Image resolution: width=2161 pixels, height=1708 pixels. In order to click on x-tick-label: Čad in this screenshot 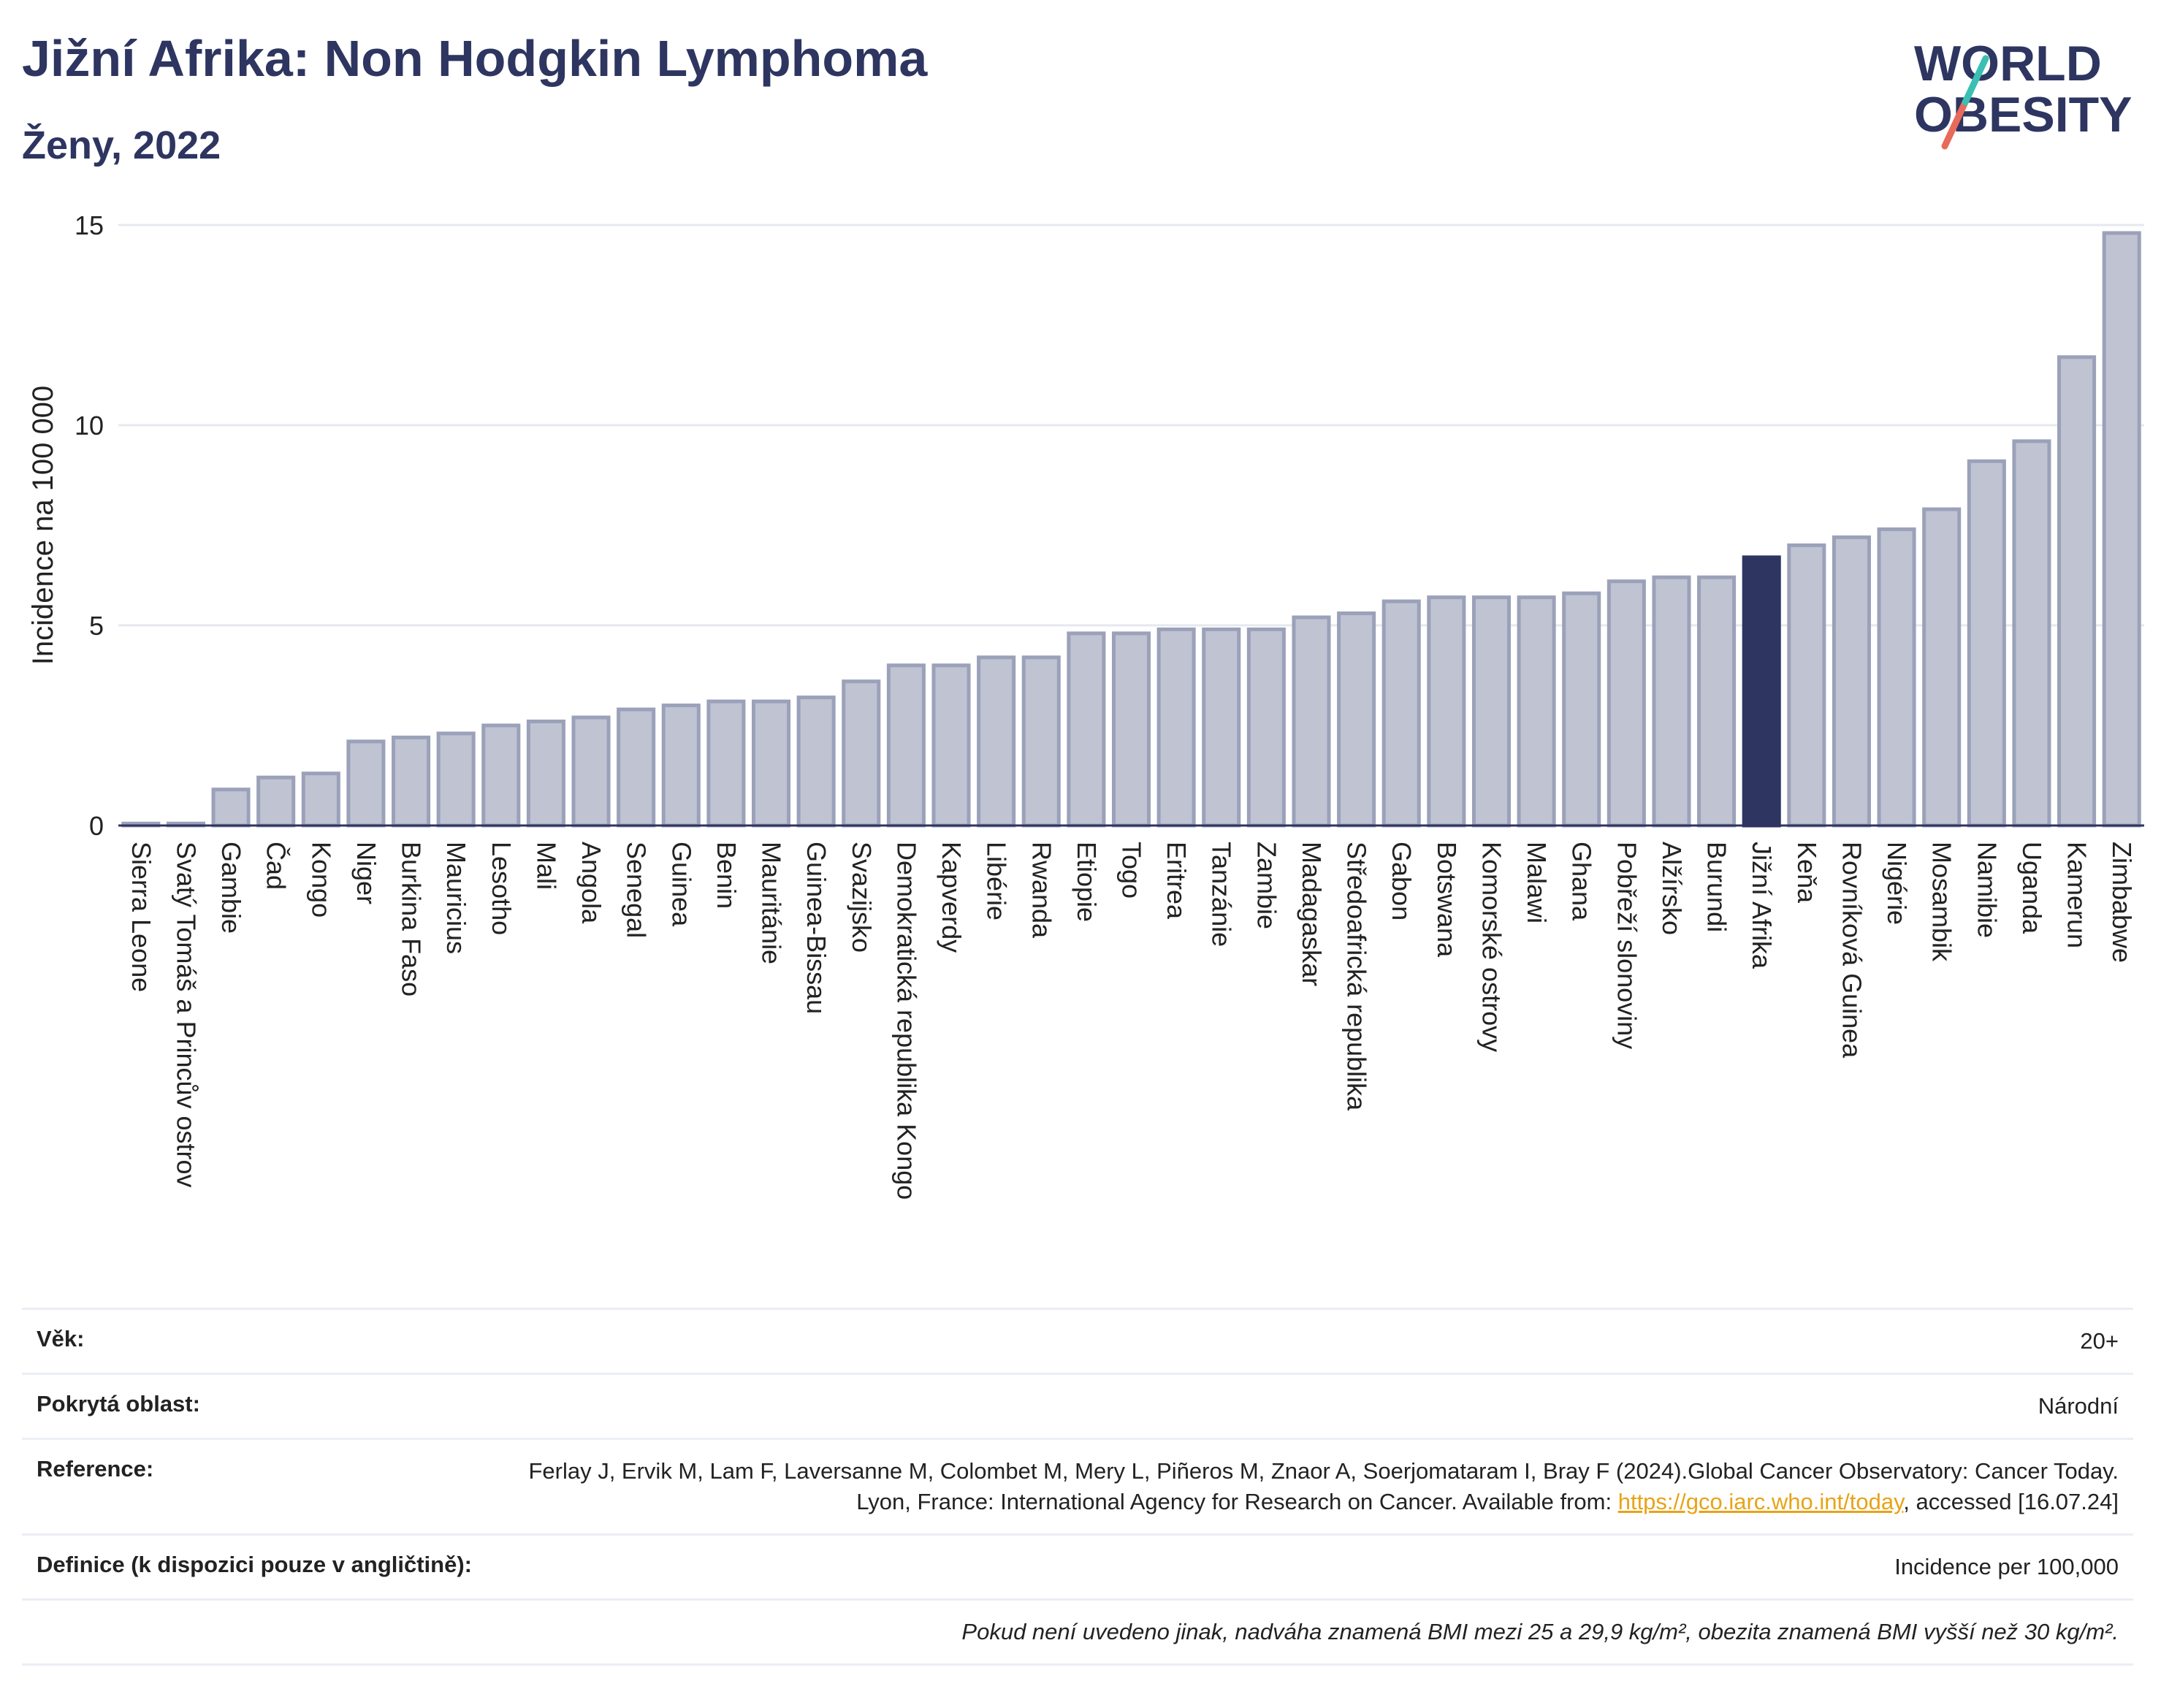, I will do `click(277, 866)`.